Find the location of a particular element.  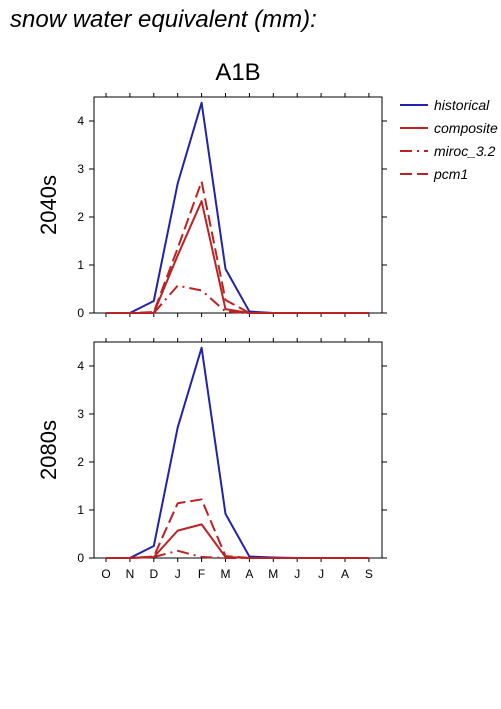

x-tick-label: N is located at coordinates (130, 574).